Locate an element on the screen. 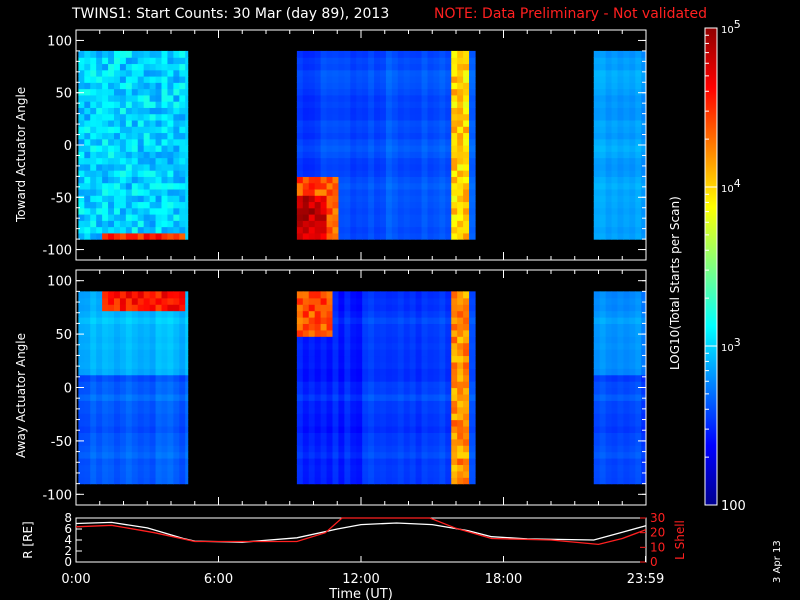 Image resolution: width=800 pixels, height=600 pixels. x-tick-label: 0:00 is located at coordinates (75, 579).